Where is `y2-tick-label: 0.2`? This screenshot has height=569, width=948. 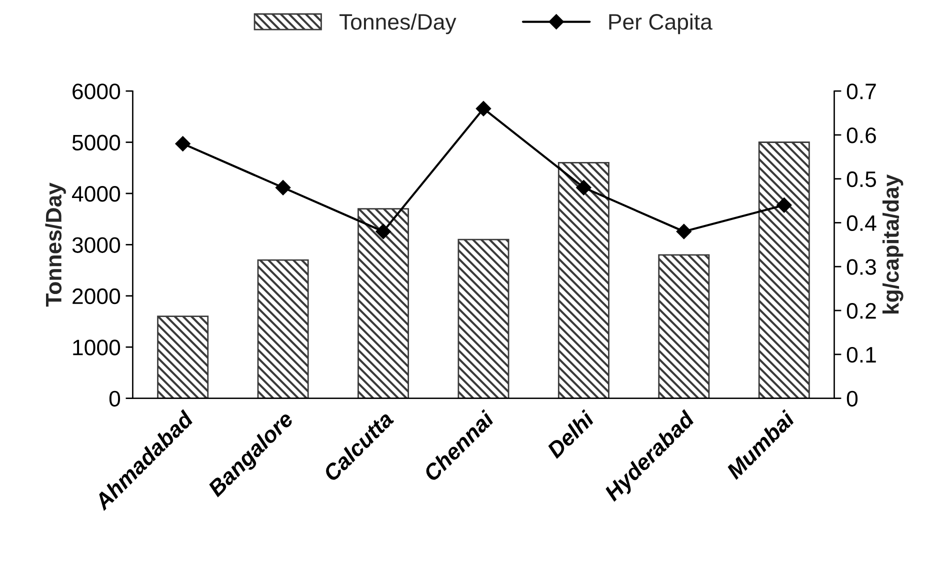 y2-tick-label: 0.2 is located at coordinates (861, 311).